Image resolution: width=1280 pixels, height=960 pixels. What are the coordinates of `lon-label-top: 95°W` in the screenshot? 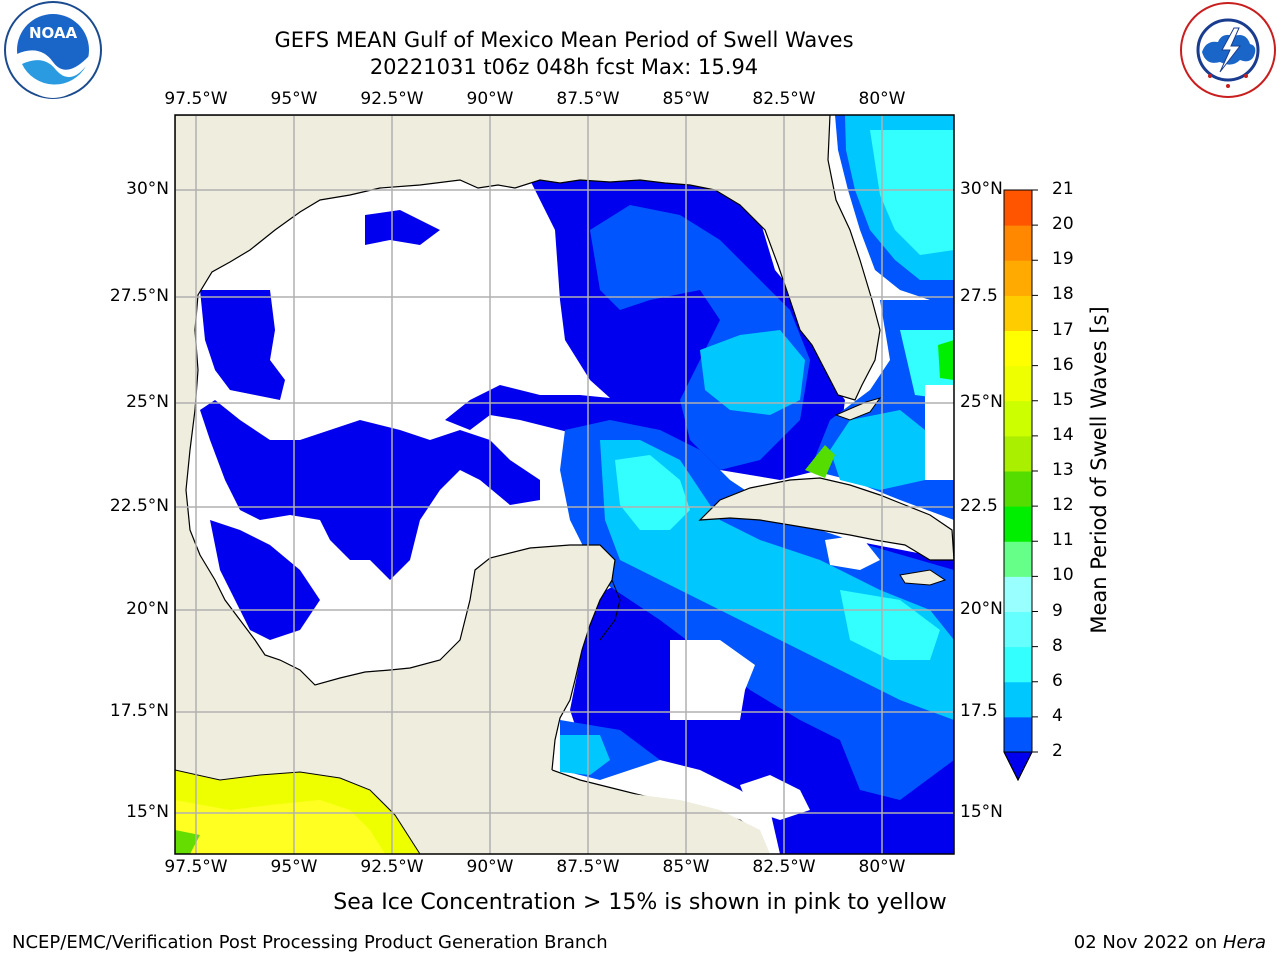 It's located at (294, 99).